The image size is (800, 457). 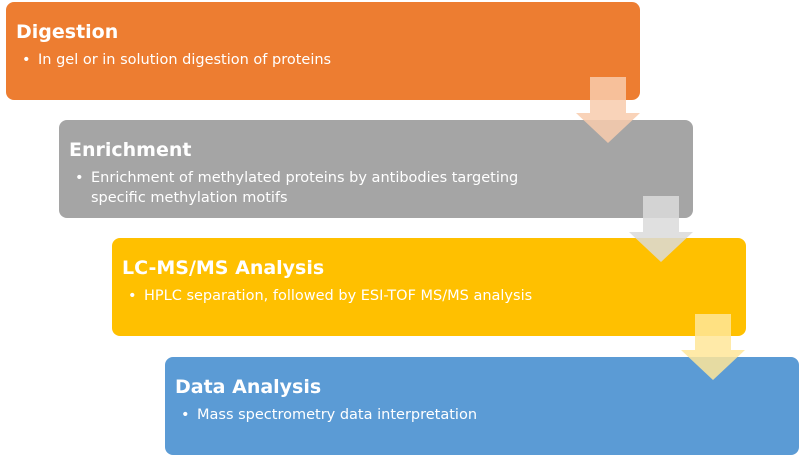 I want to click on step-title: LC-MS/MS Analysis, so click(x=223, y=268).